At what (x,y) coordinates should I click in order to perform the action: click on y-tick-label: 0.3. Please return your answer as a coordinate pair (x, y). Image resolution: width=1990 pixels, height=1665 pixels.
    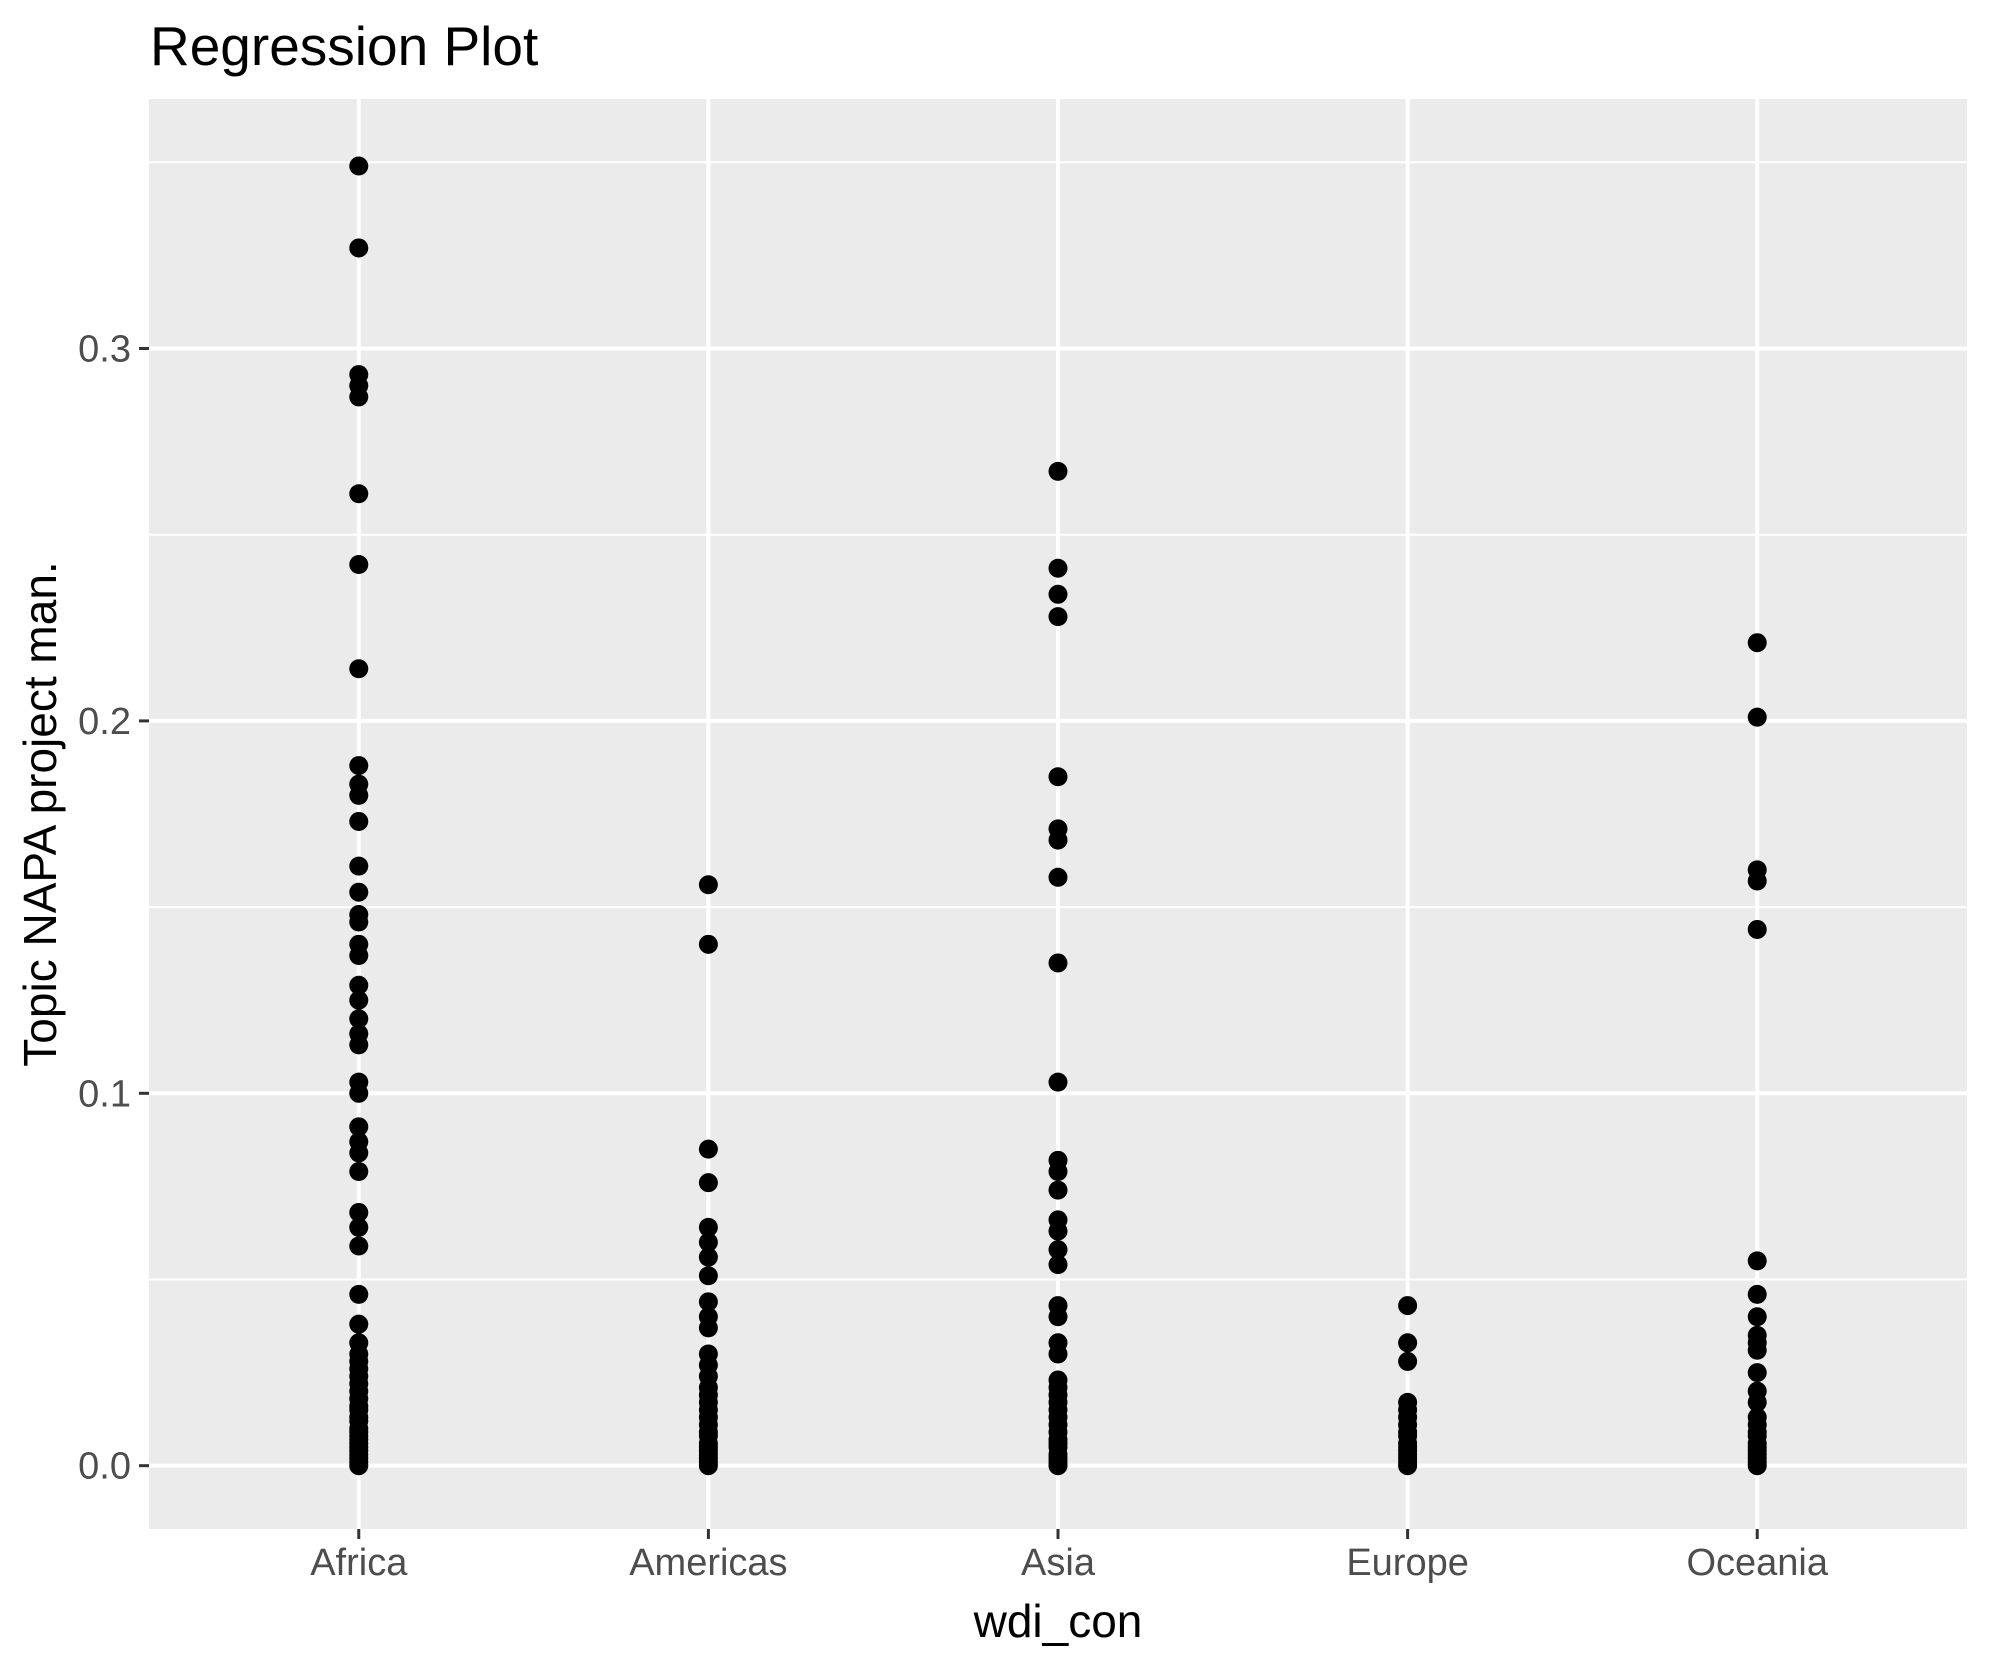
    Looking at the image, I should click on (104, 350).